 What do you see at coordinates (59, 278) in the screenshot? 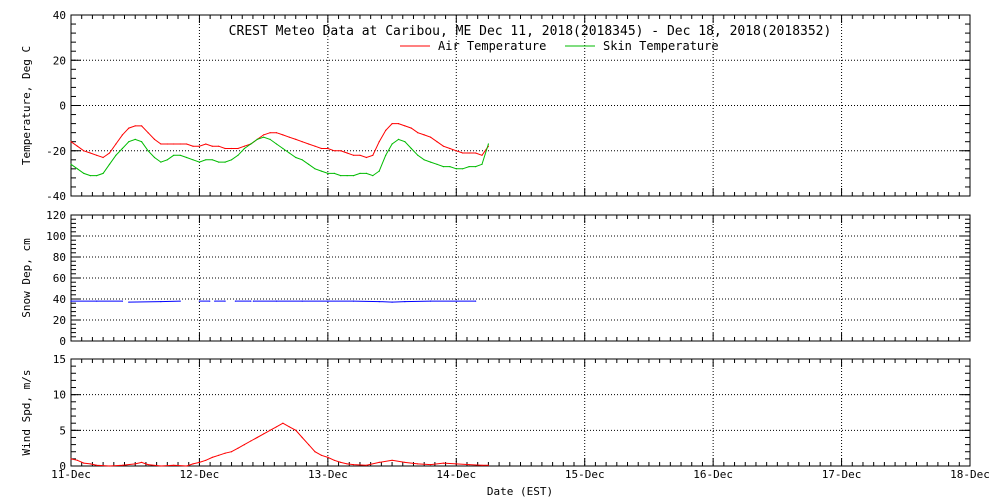
I see `y-tick-label: 60` at bounding box center [59, 278].